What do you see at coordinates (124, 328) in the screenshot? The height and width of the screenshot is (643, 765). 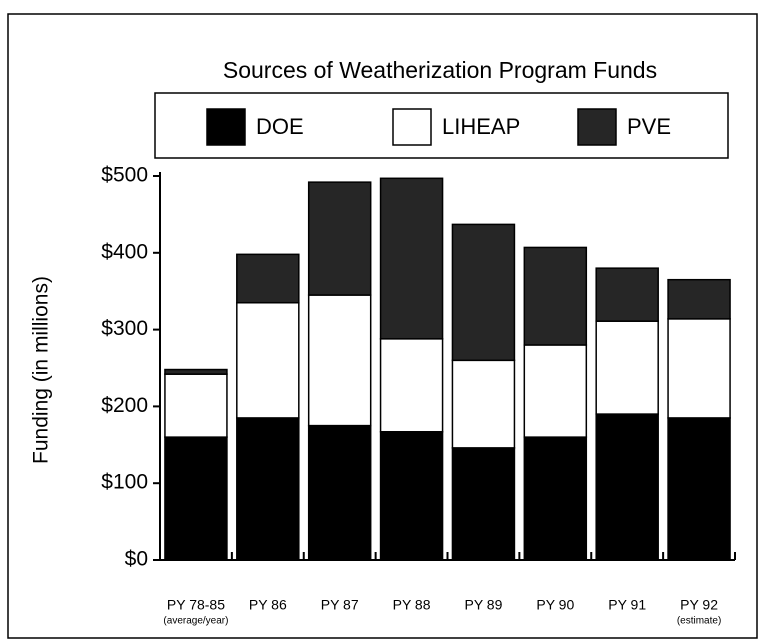 I see `y-tick-label: $300` at bounding box center [124, 328].